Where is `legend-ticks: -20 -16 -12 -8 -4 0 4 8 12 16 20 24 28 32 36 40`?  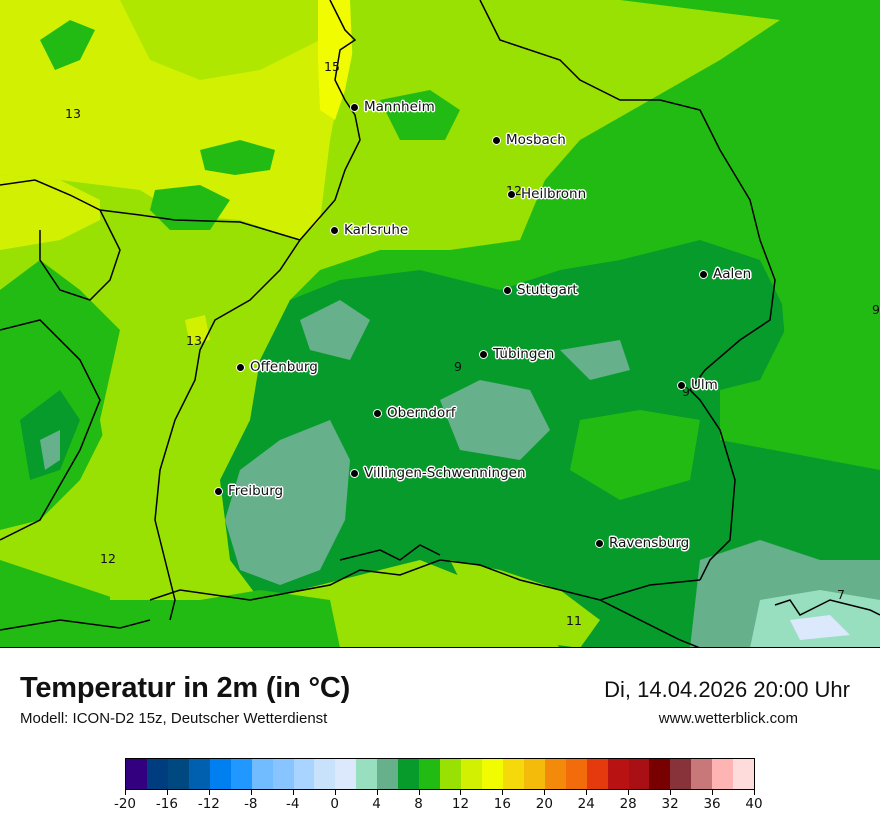
legend-ticks: -20 -16 -12 -8 -4 0 4 8 12 16 20 24 28 32 36 40 is located at coordinates (438, 805).